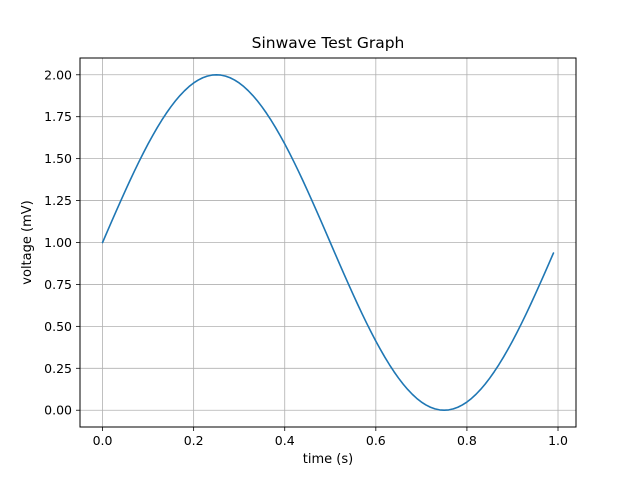  What do you see at coordinates (467, 440) in the screenshot?
I see `x-tick-label: 0.8` at bounding box center [467, 440].